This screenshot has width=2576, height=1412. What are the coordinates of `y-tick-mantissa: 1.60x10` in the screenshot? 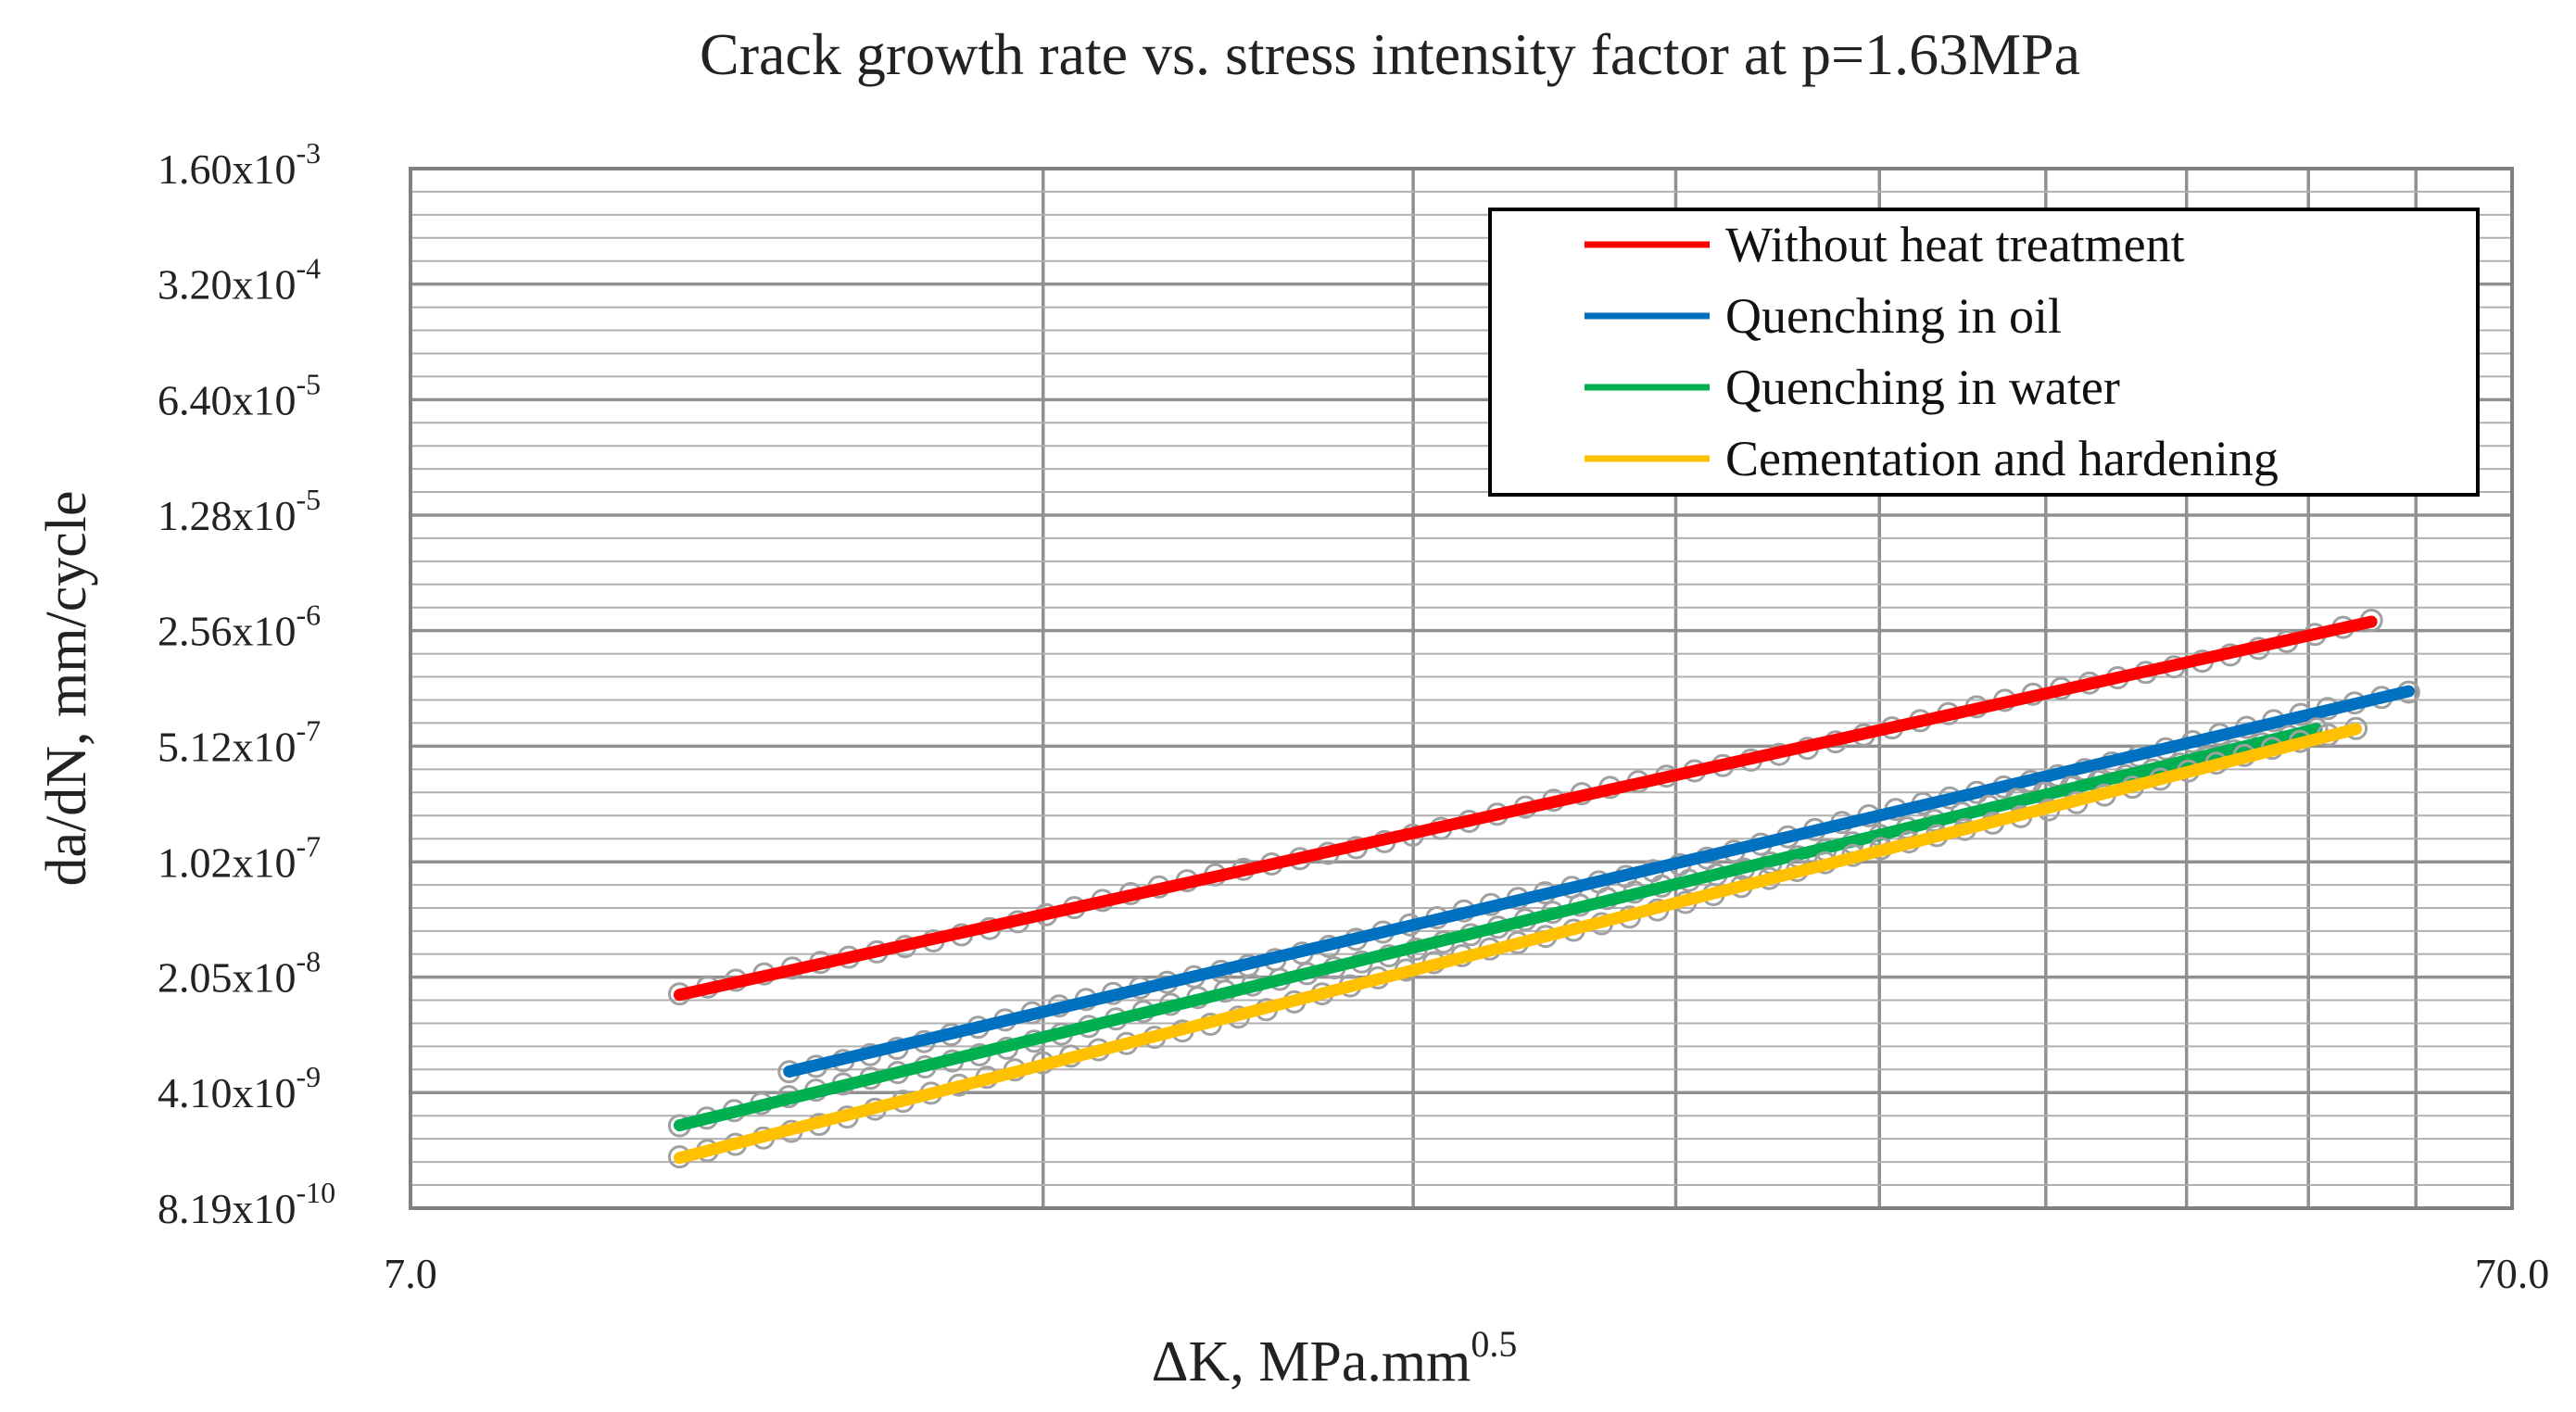 It's located at (227, 169).